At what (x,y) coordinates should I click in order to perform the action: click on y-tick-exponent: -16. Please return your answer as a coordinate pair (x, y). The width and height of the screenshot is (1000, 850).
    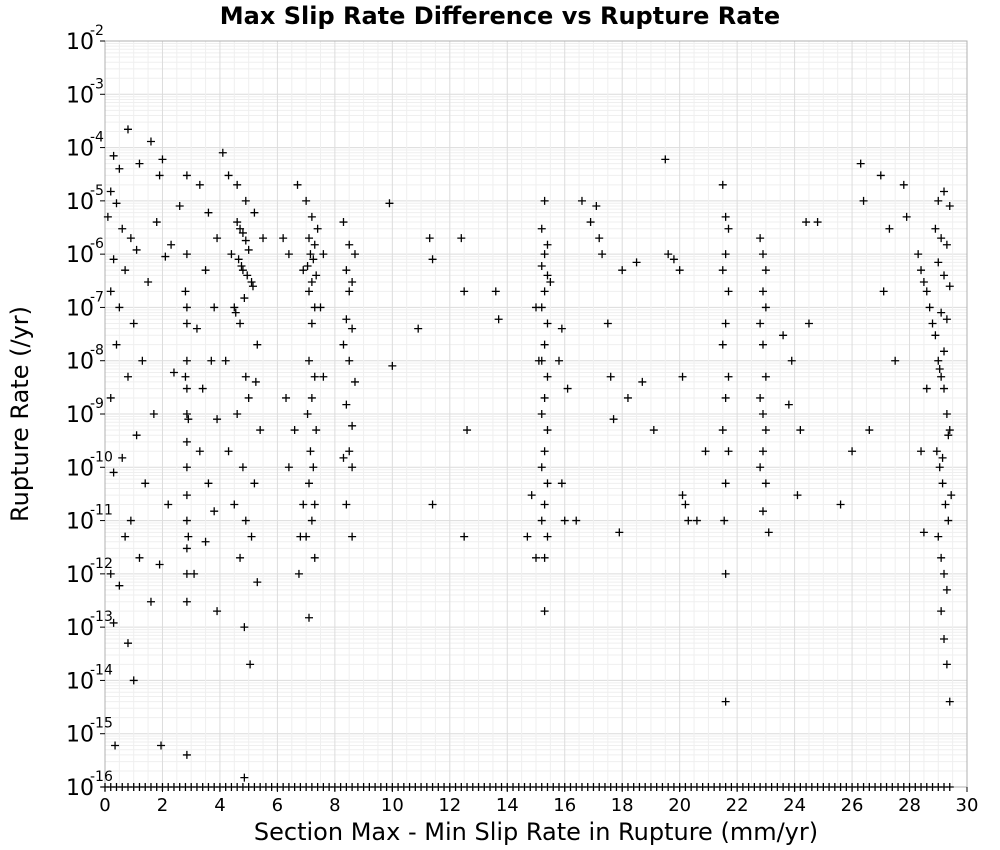
    Looking at the image, I should click on (101, 777).